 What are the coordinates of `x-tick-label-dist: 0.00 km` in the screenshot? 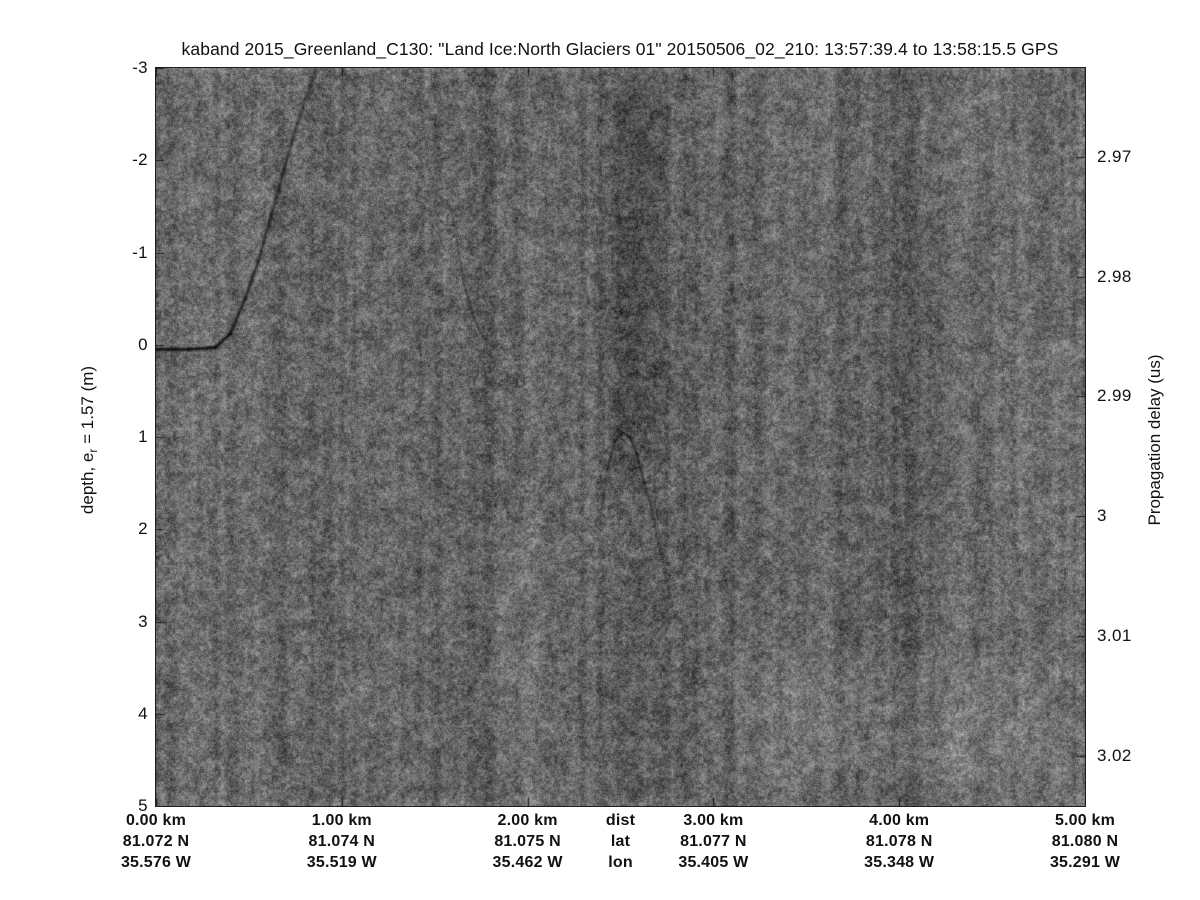 It's located at (156, 820).